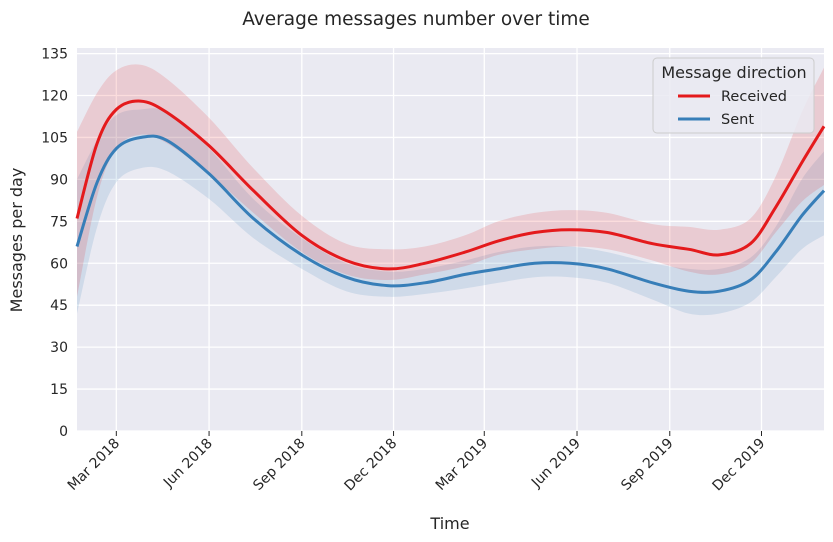  I want to click on y-tick-label: 90, so click(59, 180).